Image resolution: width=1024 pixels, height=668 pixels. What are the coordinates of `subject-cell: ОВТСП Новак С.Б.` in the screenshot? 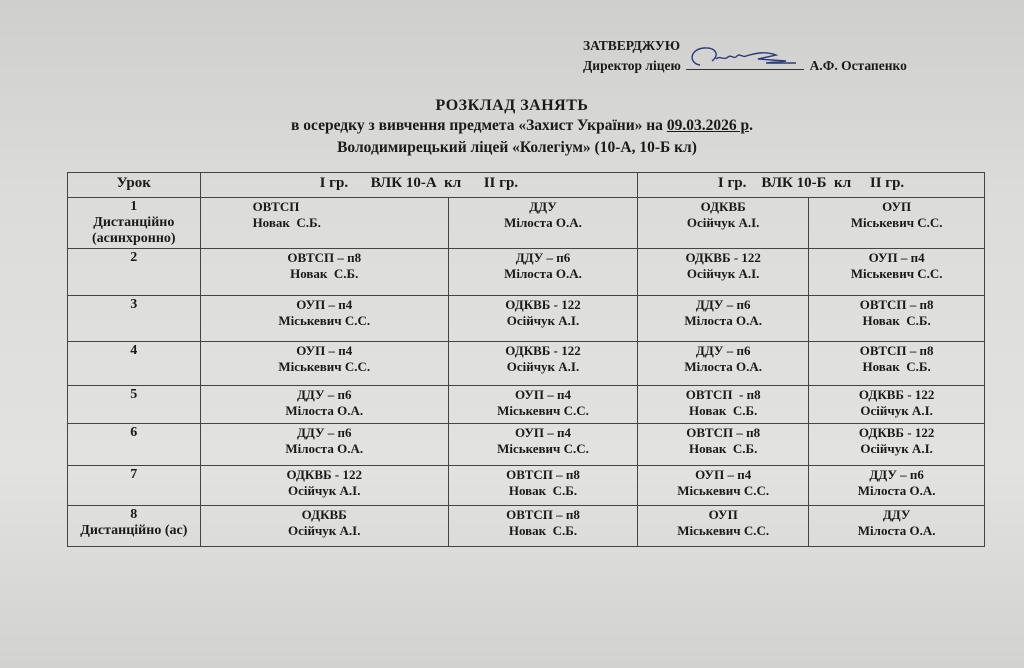 It's located at (324, 223).